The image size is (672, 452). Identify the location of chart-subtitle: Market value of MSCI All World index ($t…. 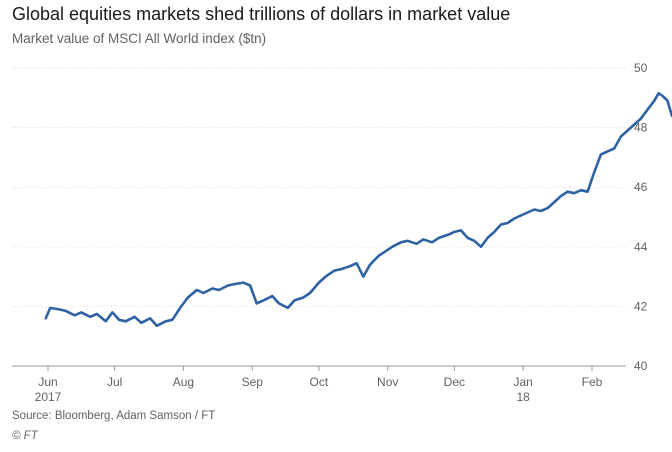
(139, 38).